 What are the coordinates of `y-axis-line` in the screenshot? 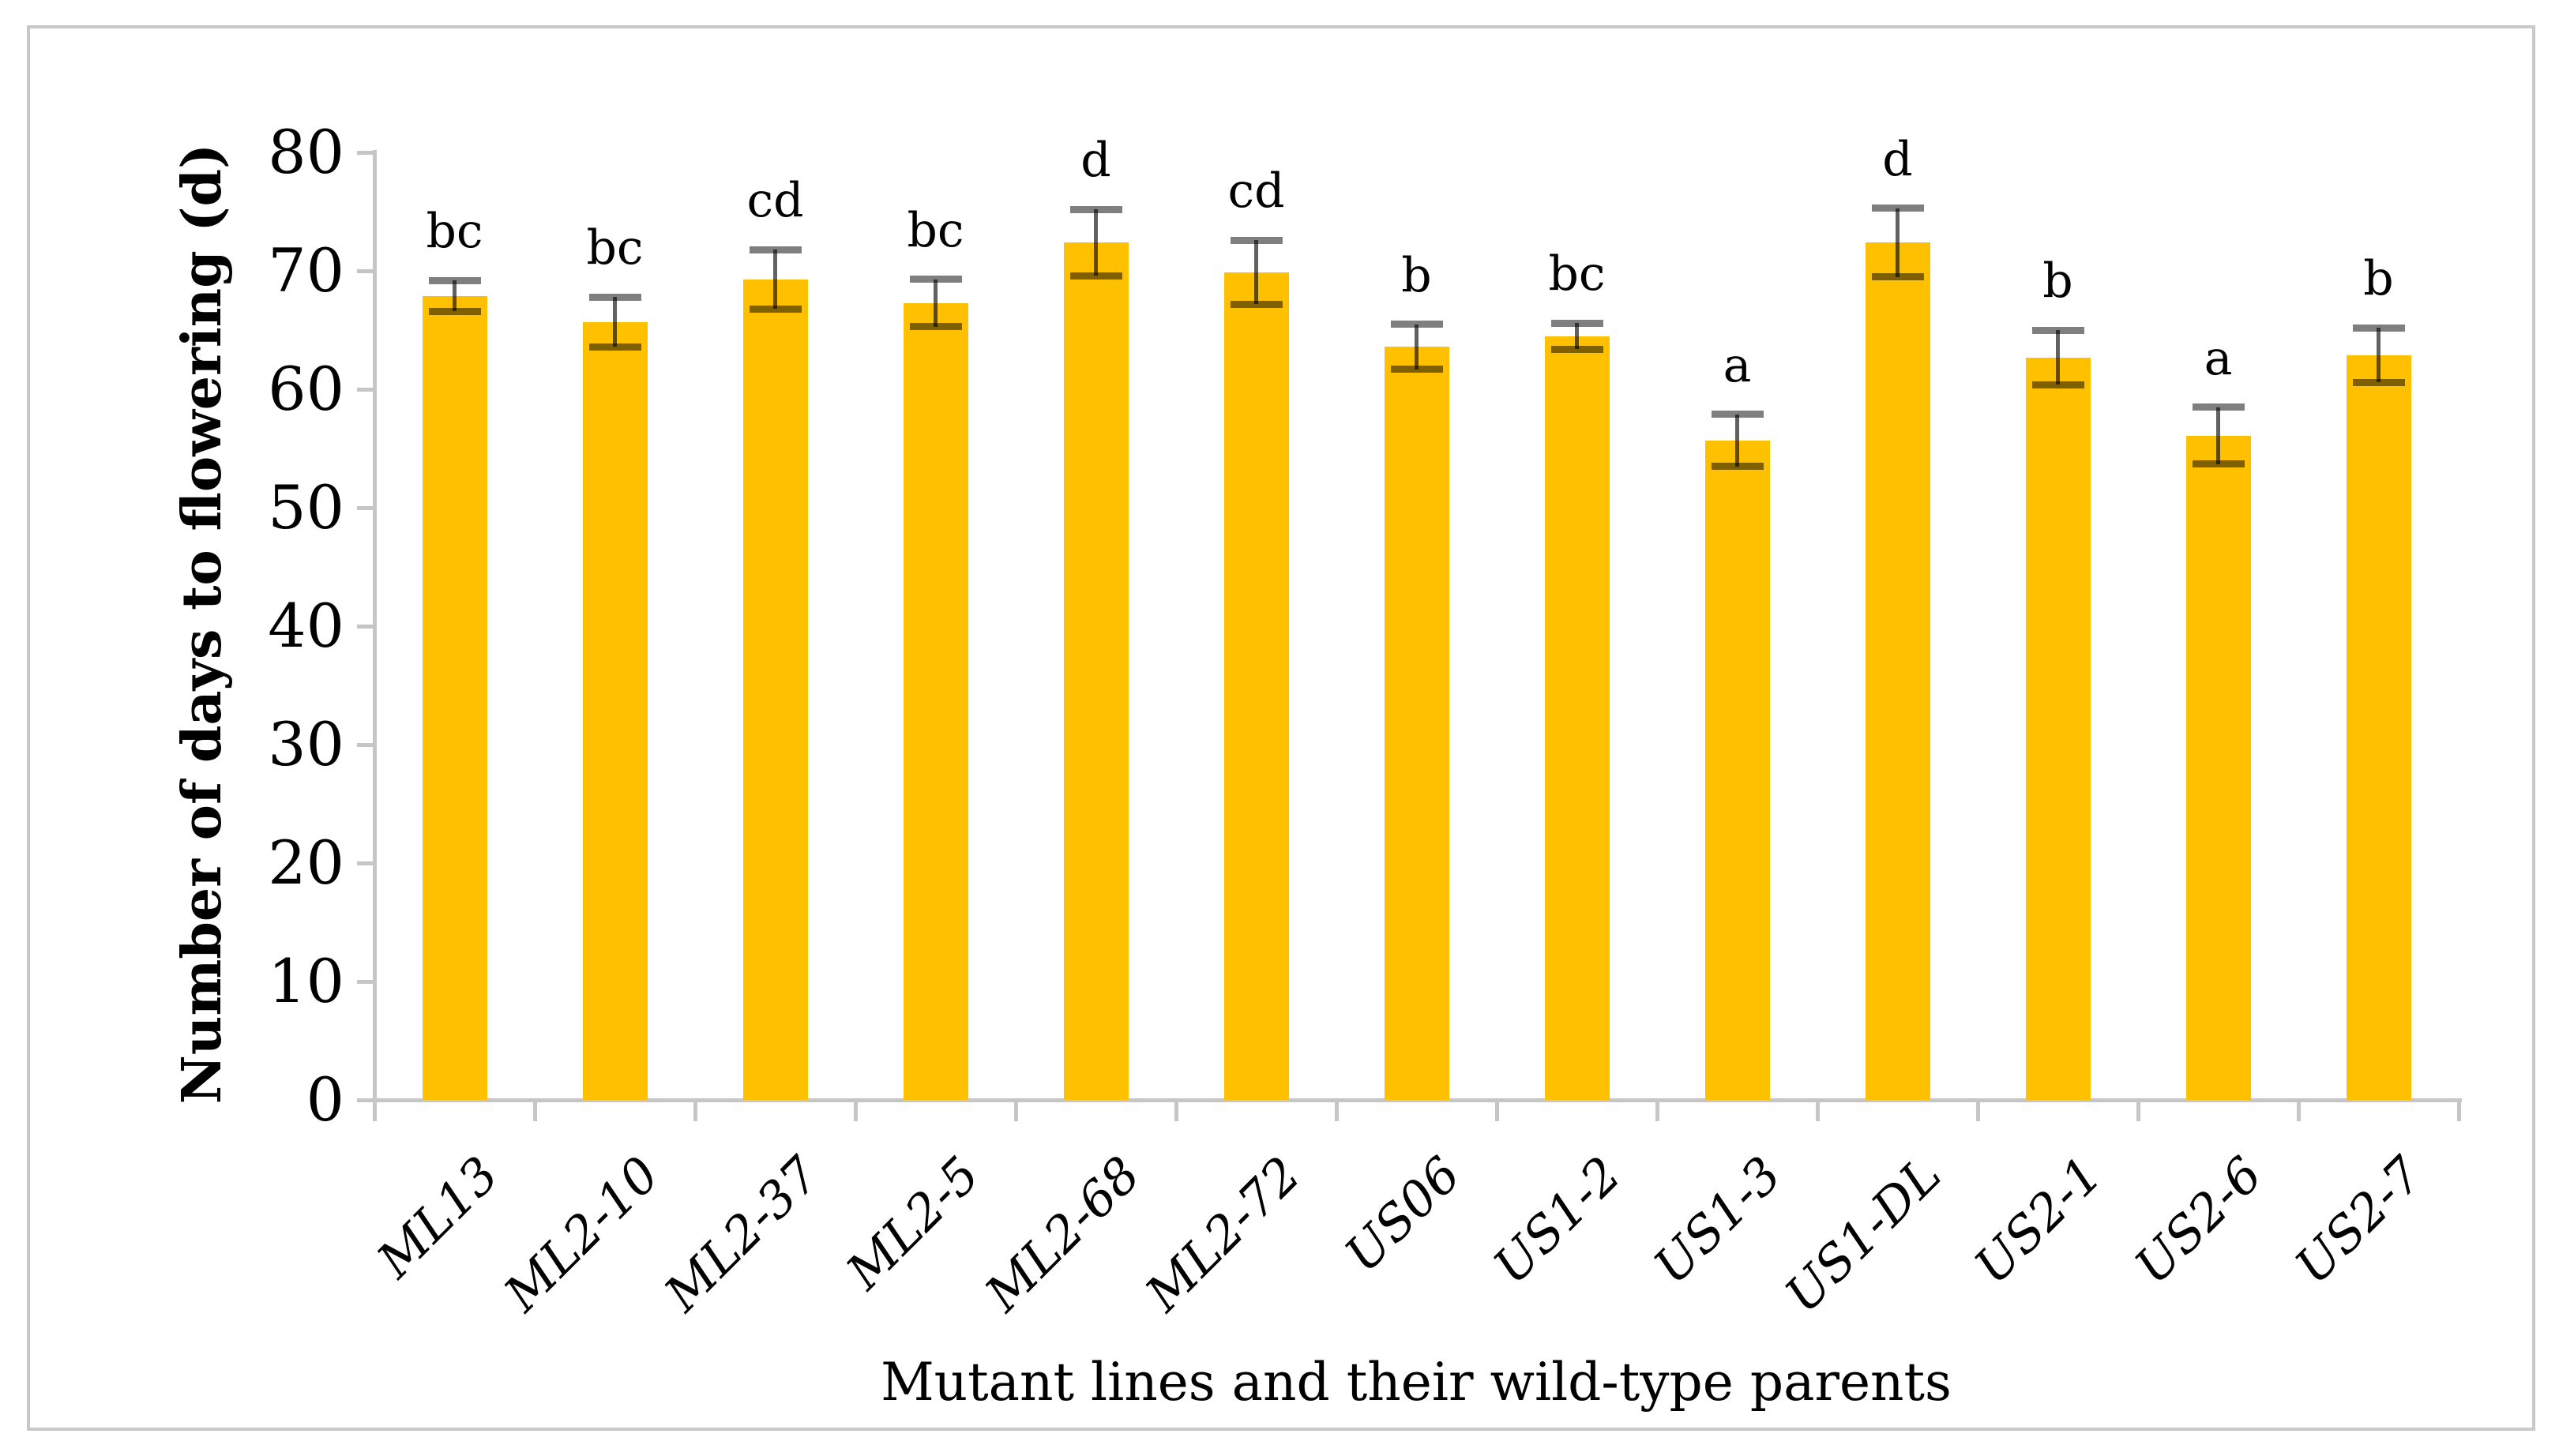 It's located at (375, 625).